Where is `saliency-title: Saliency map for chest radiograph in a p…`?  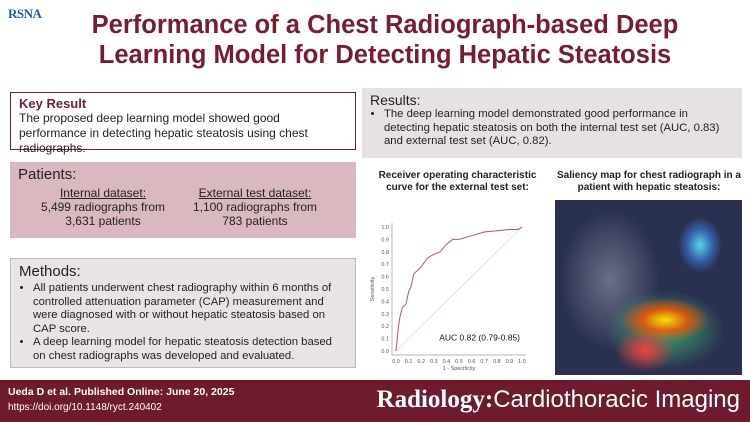 saliency-title: Saliency map for chest radiograph in a p… is located at coordinates (649, 181).